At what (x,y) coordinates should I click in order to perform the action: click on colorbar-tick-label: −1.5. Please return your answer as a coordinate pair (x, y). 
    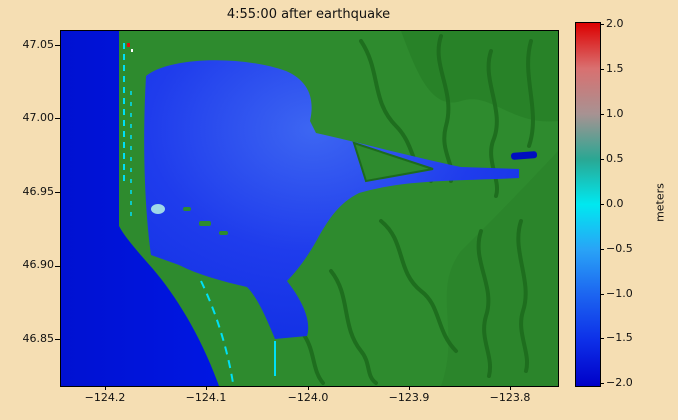
    Looking at the image, I should click on (619, 337).